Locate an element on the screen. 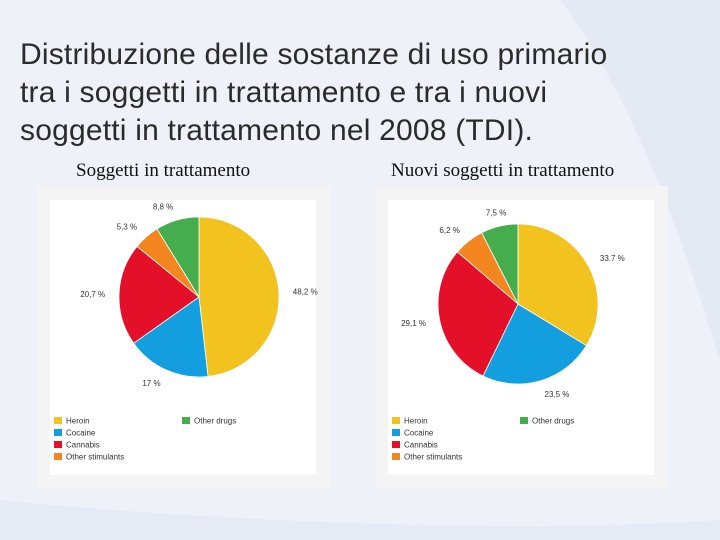 Image resolution: width=720 pixels, height=540 pixels. data-label-heroin: 48,2 % is located at coordinates (305, 292).